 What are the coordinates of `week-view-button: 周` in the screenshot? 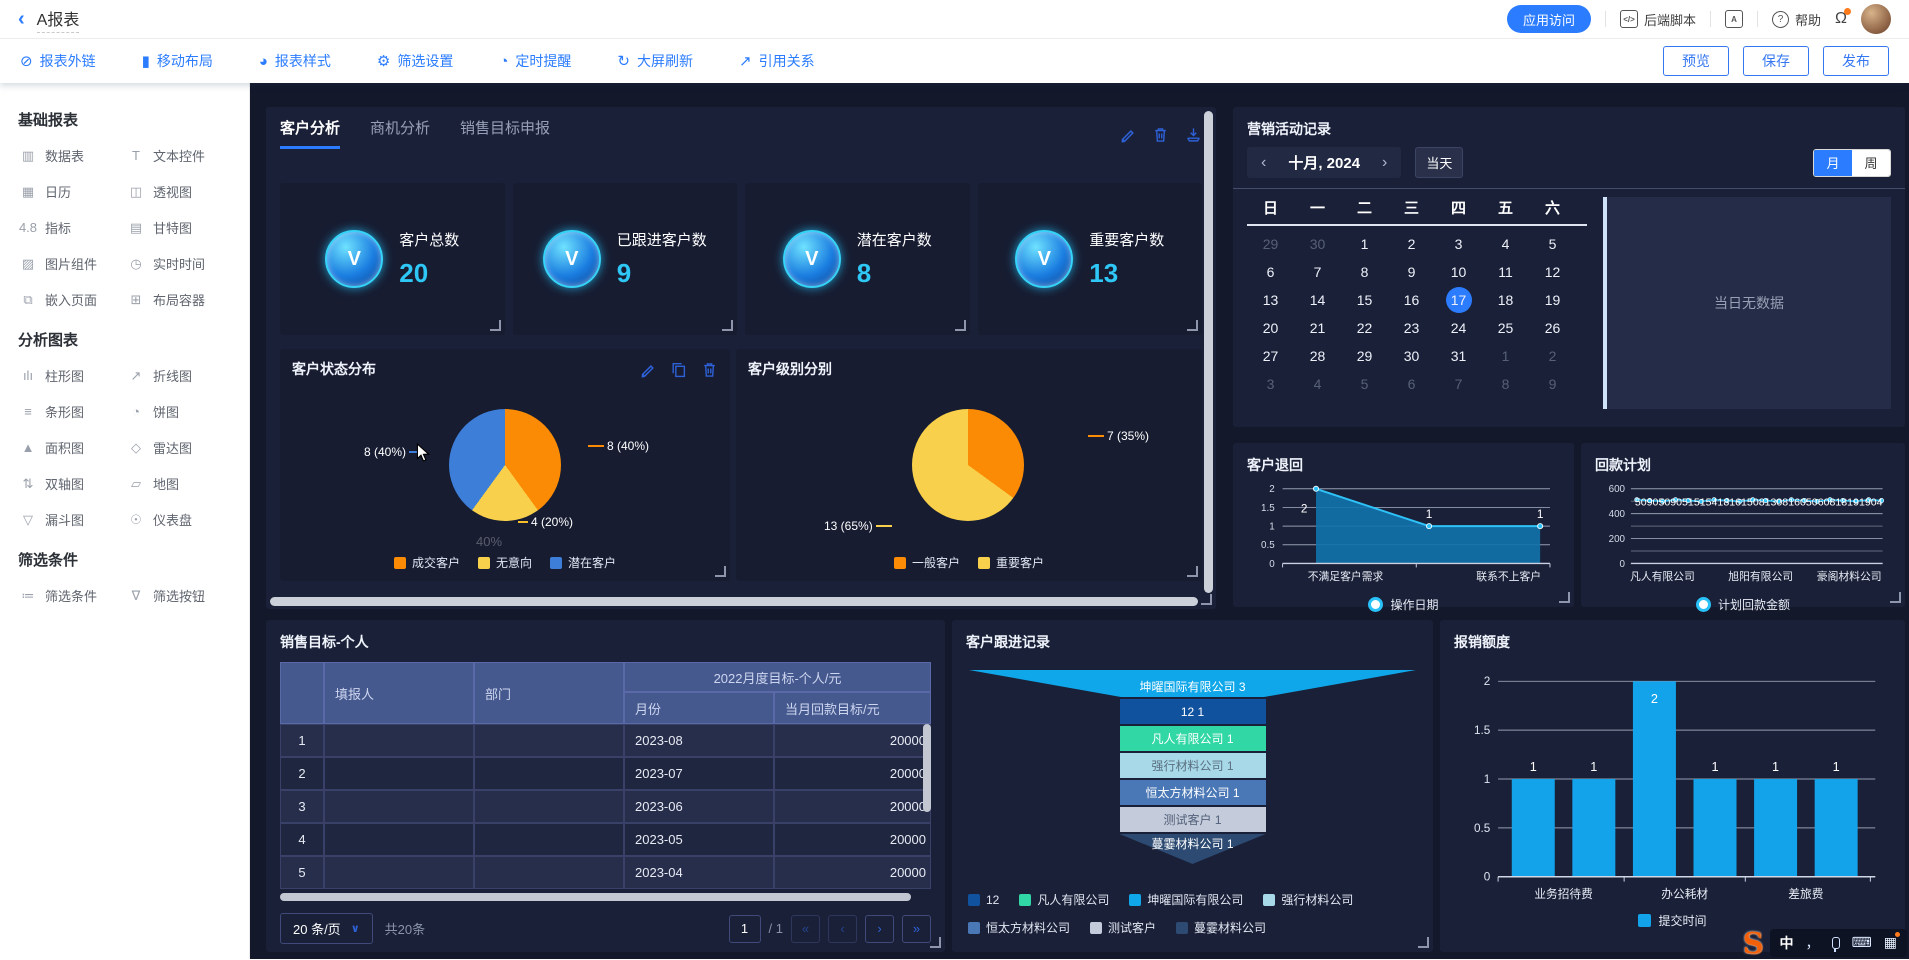 It's located at (1871, 162).